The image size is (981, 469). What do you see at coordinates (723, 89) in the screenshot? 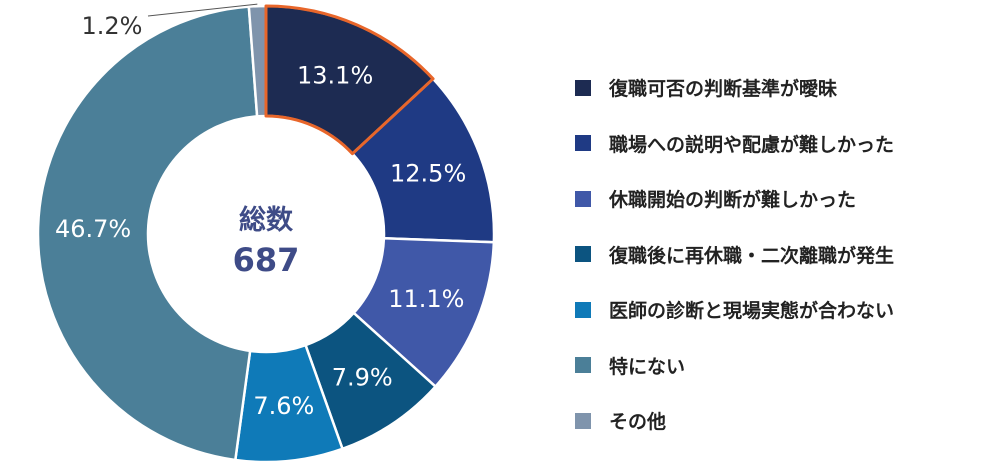
I see `legend-label: 復職可否の判断基準が曖昧` at bounding box center [723, 89].